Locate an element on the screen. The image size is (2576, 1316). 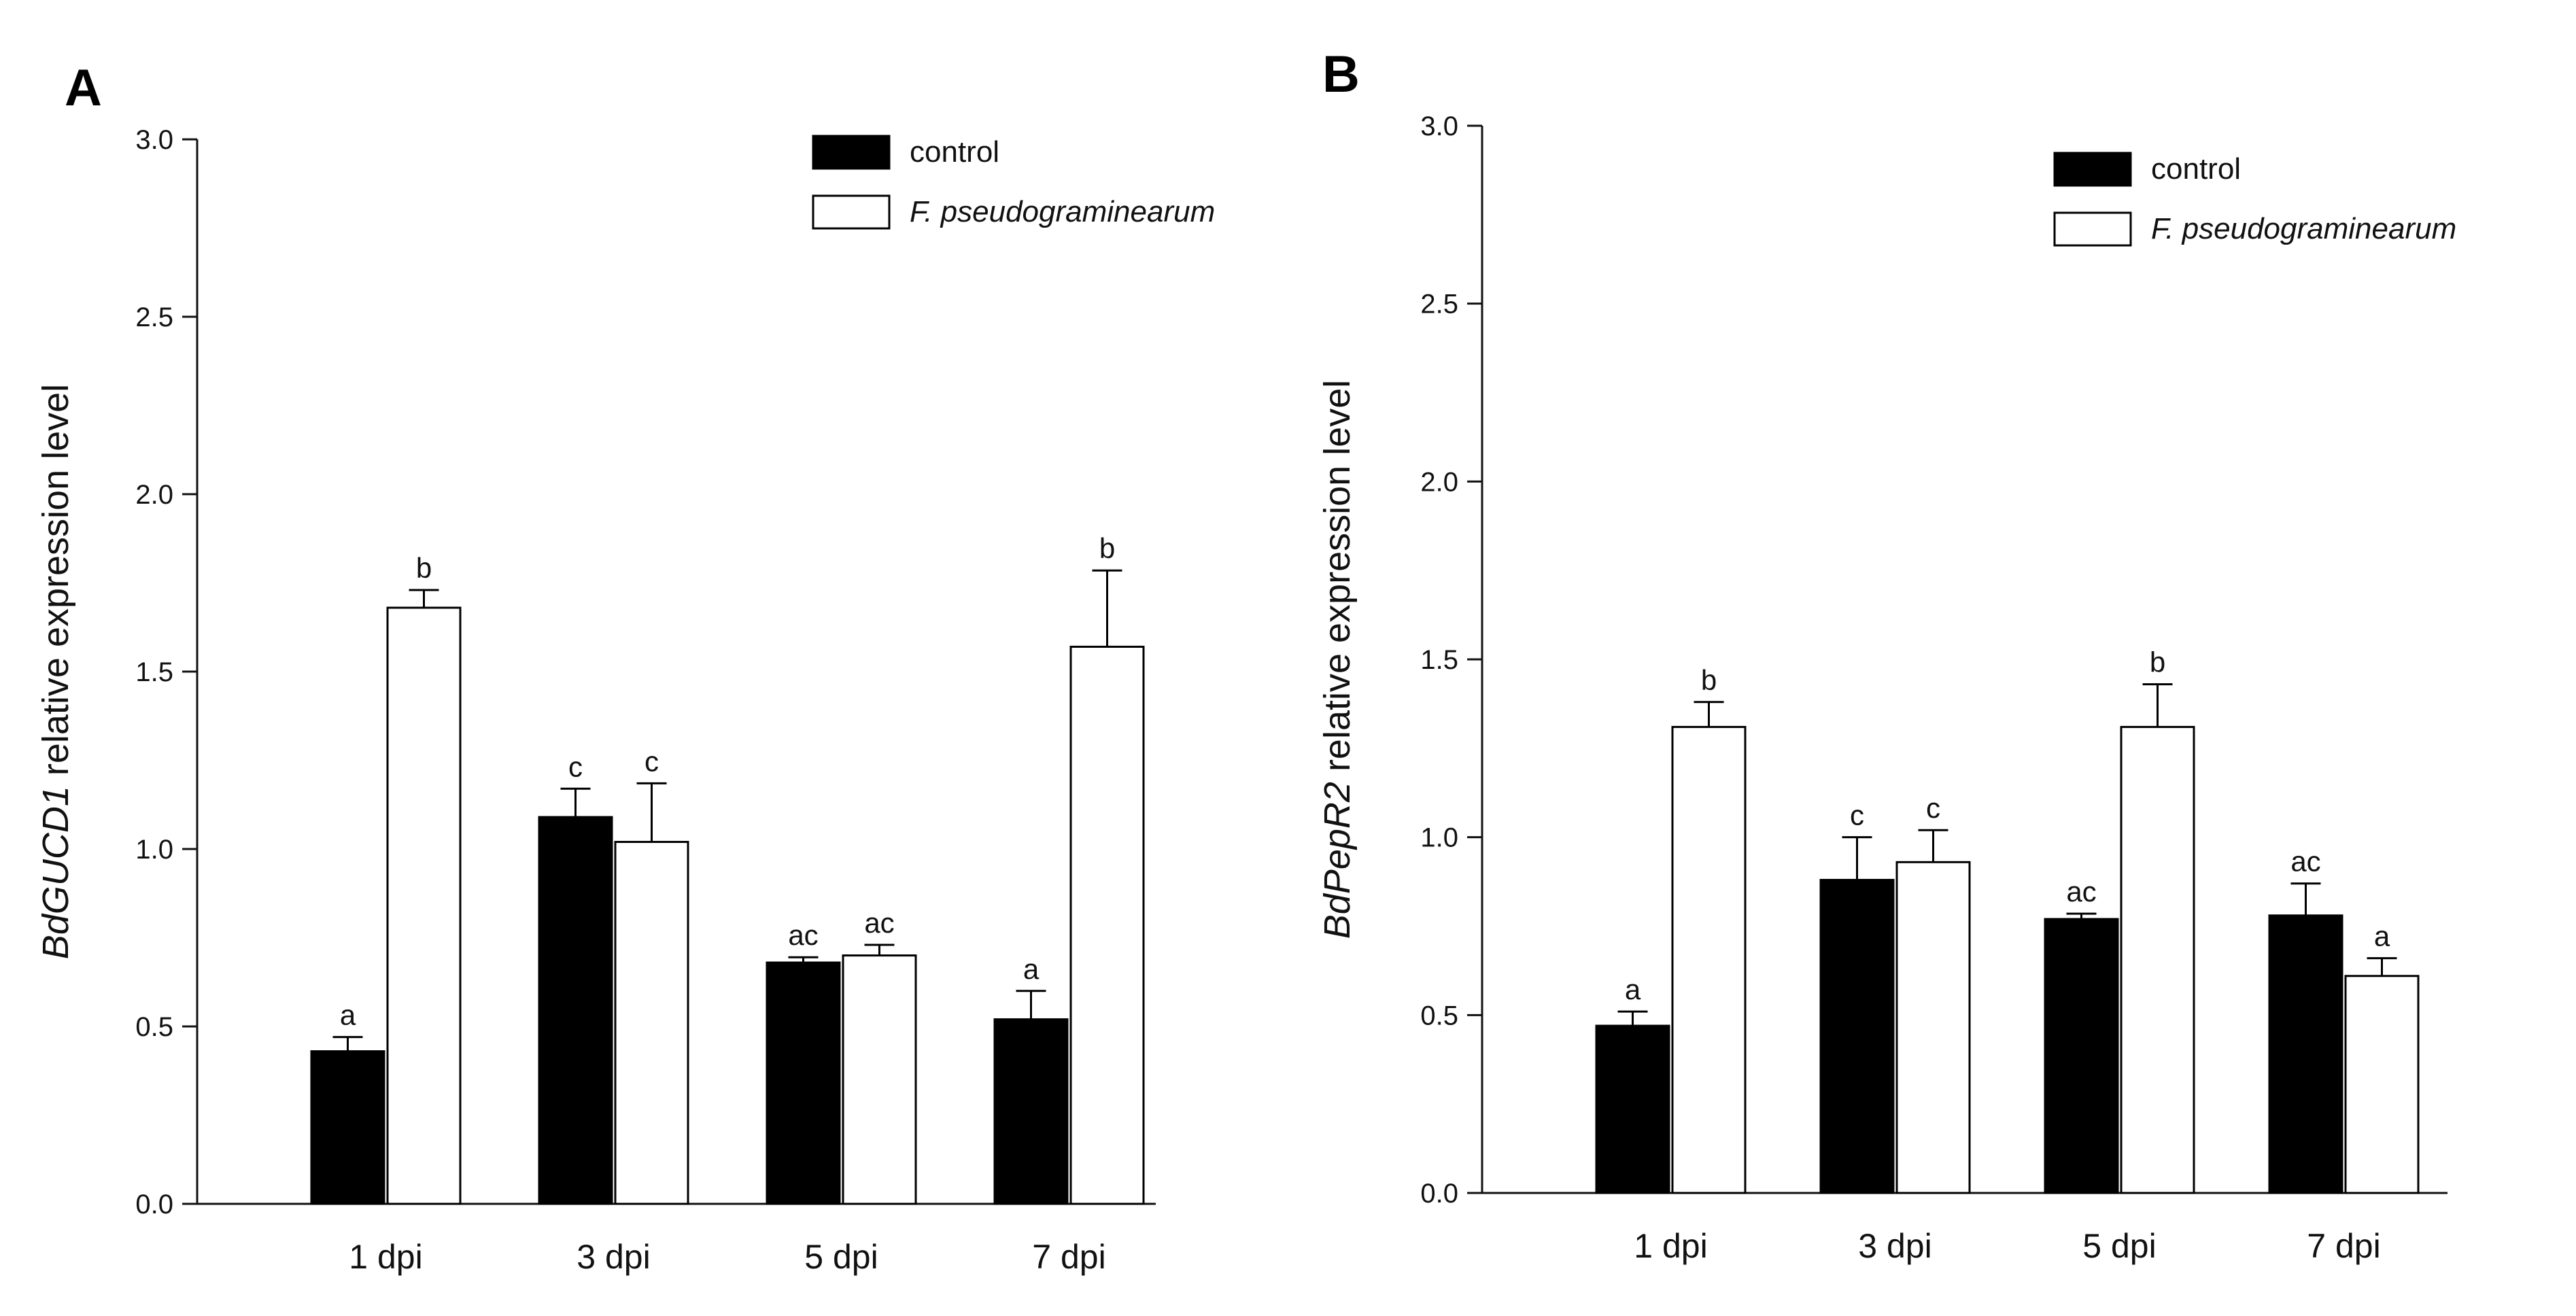
y-axis-label: BdPepR2 relative expression level is located at coordinates (1337, 659).